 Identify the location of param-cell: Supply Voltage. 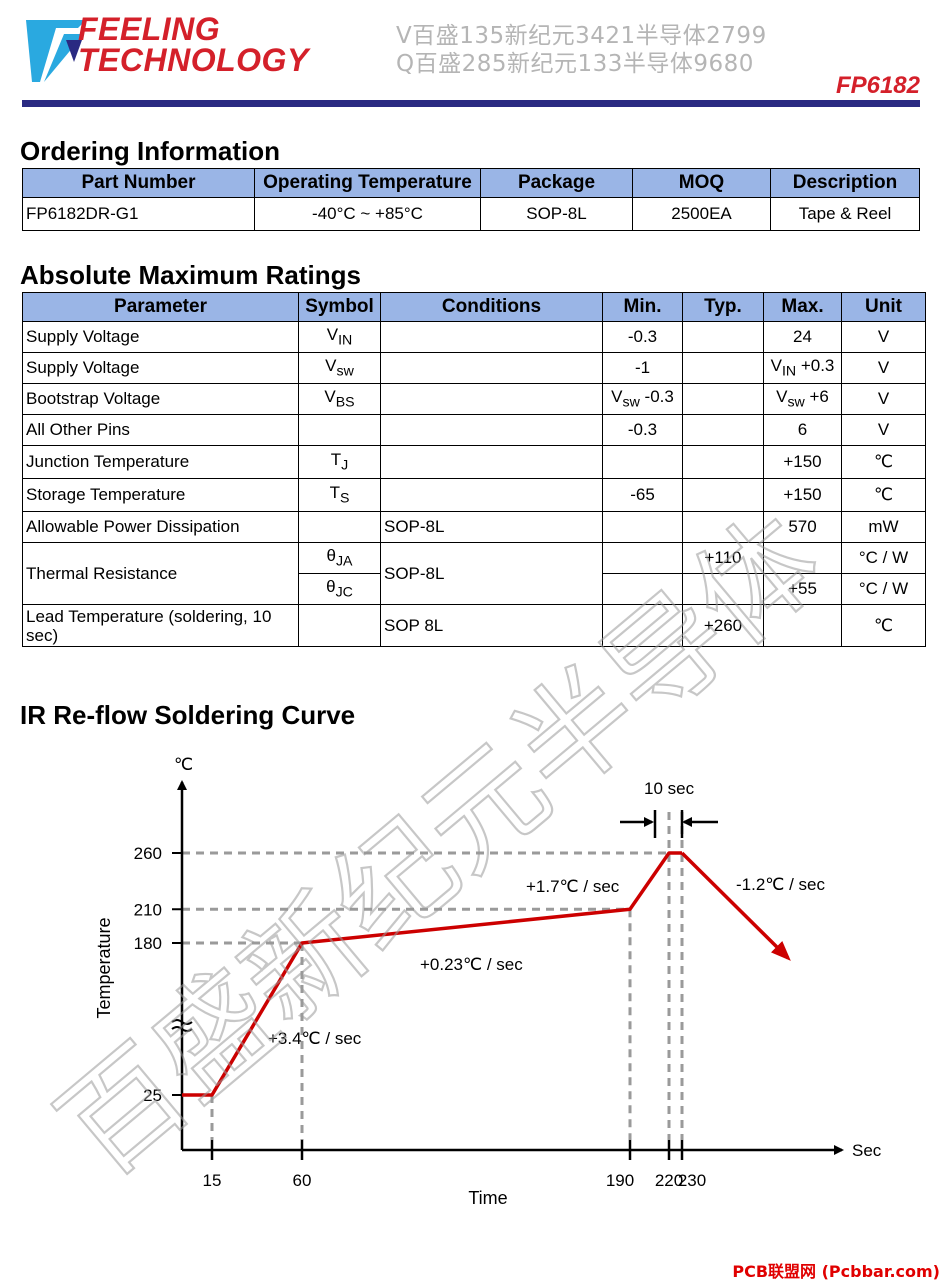
(160, 368).